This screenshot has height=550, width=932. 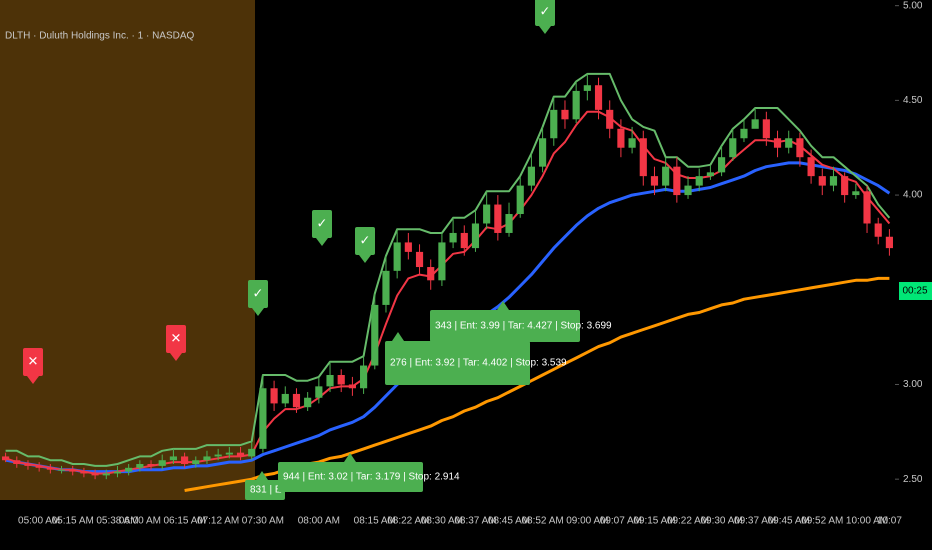 I want to click on countdown-label: 00:25, so click(x=914, y=291).